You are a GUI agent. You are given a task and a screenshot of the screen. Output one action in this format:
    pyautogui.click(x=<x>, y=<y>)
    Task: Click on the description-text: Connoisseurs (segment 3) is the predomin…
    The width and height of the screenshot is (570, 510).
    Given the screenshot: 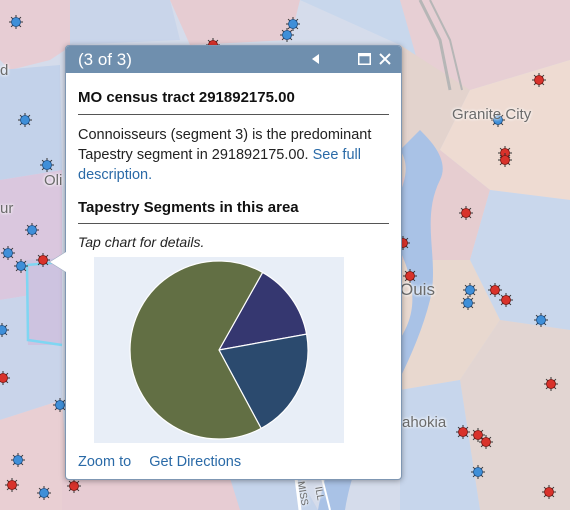 What is the action you would take?
    pyautogui.click(x=225, y=145)
    